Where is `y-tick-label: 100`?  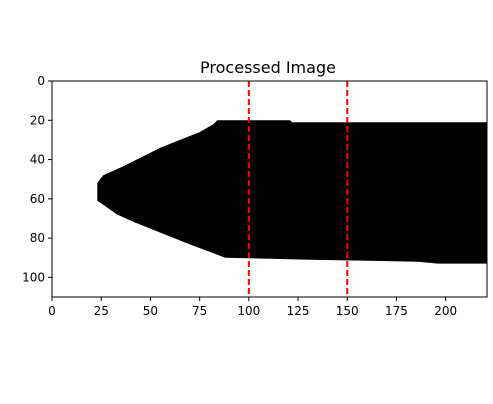 y-tick-label: 100 is located at coordinates (33, 277).